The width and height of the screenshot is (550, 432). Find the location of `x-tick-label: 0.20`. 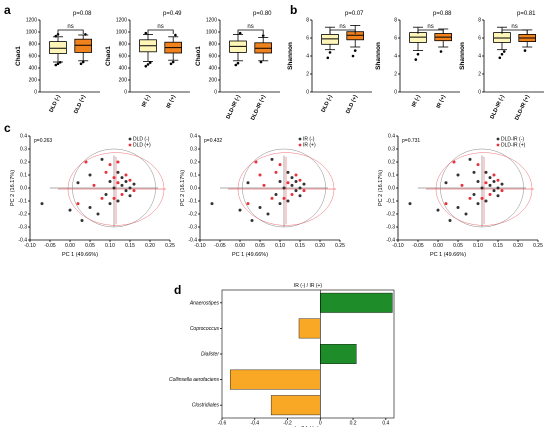

x-tick-label: 0.20 is located at coordinates (518, 246).